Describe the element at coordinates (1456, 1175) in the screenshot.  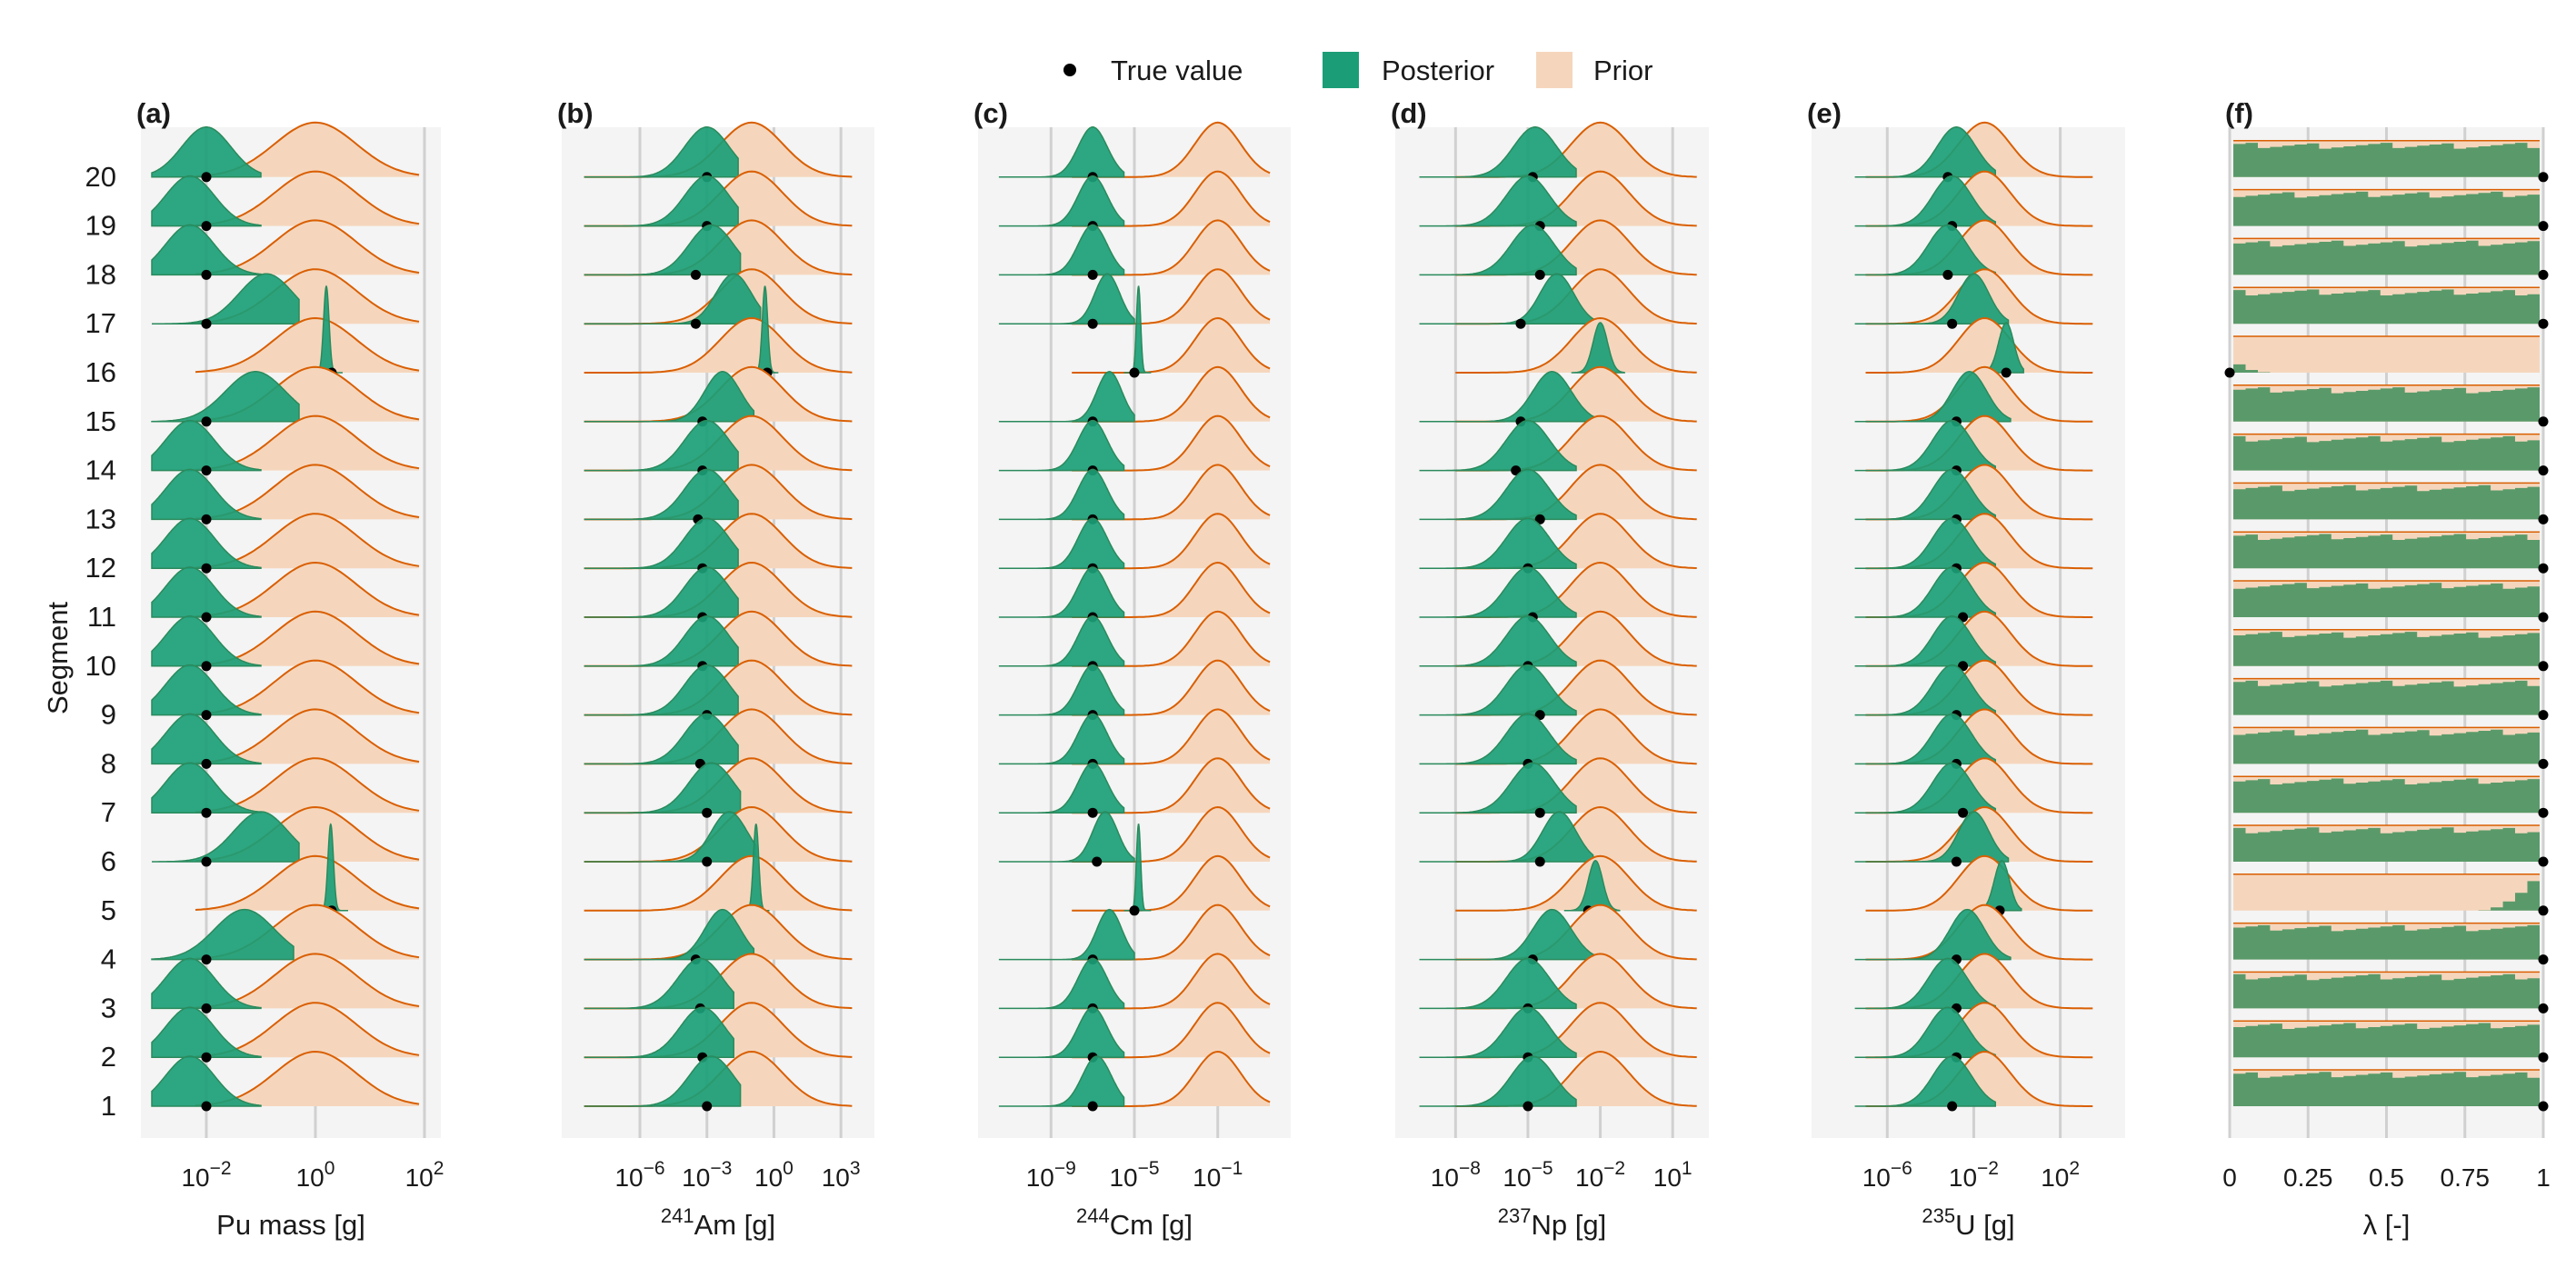
I see `x-tick-label: 10⁻⁸` at that location.